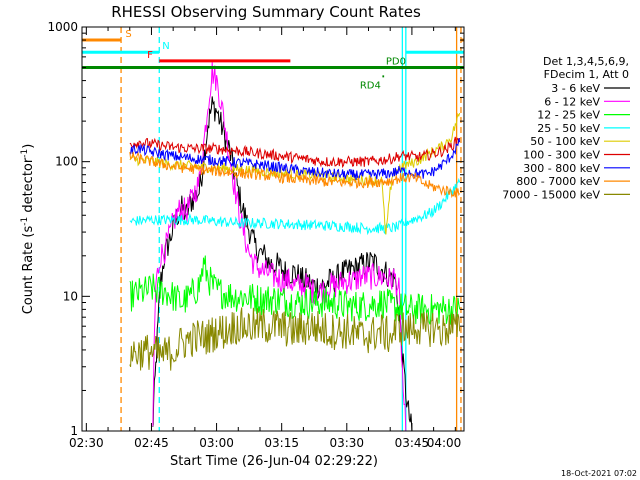 This screenshot has width=640, height=480. What do you see at coordinates (266, 12) in the screenshot?
I see `chart-title: RHESSI Observing Summary Count Rates` at bounding box center [266, 12].